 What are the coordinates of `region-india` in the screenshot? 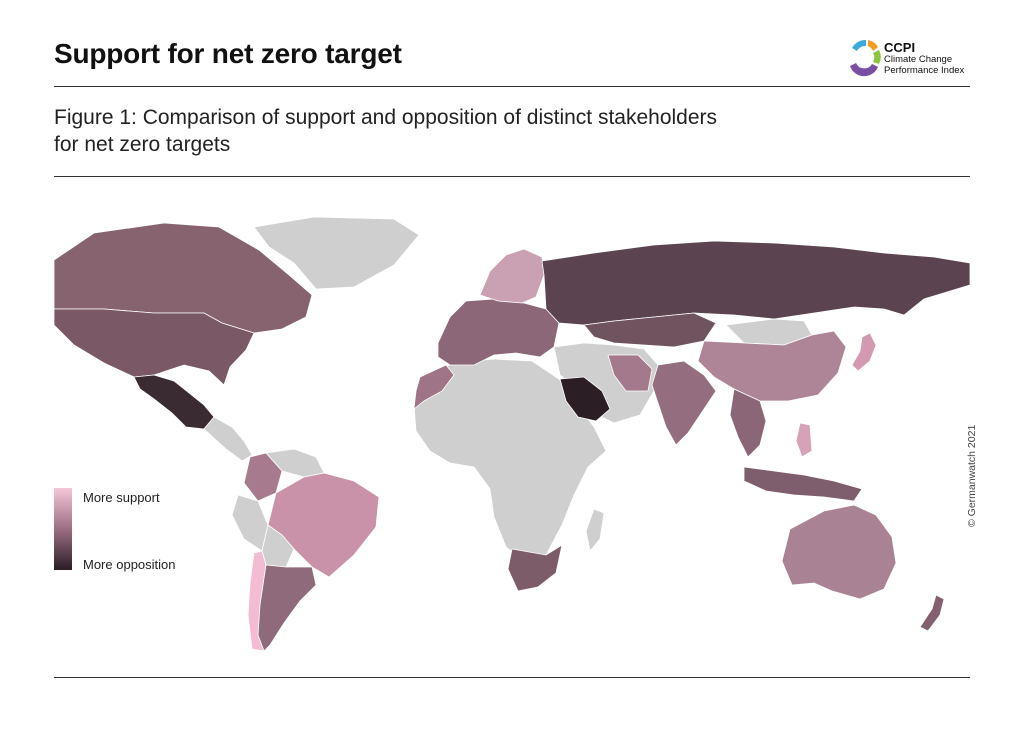 It's located at (684, 403).